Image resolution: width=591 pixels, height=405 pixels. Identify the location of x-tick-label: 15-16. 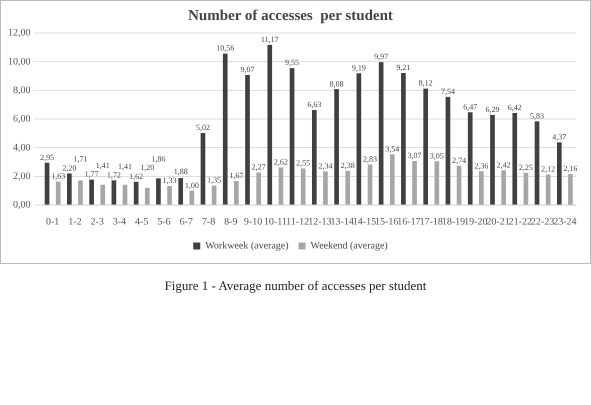
(386, 222).